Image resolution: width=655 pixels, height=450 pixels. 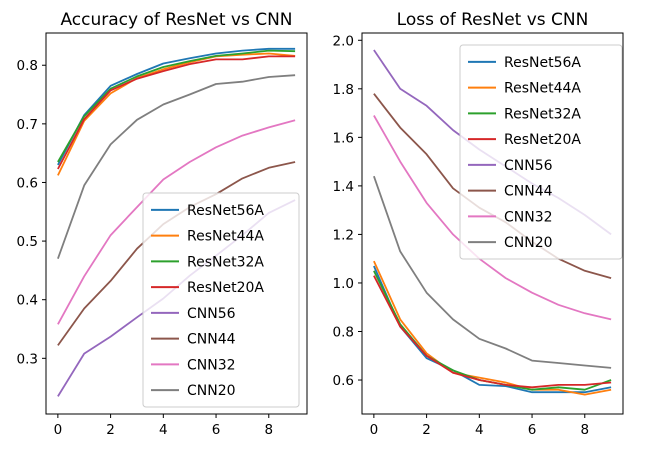 What do you see at coordinates (343, 235) in the screenshot?
I see `y-tick-label: 1.2` at bounding box center [343, 235].